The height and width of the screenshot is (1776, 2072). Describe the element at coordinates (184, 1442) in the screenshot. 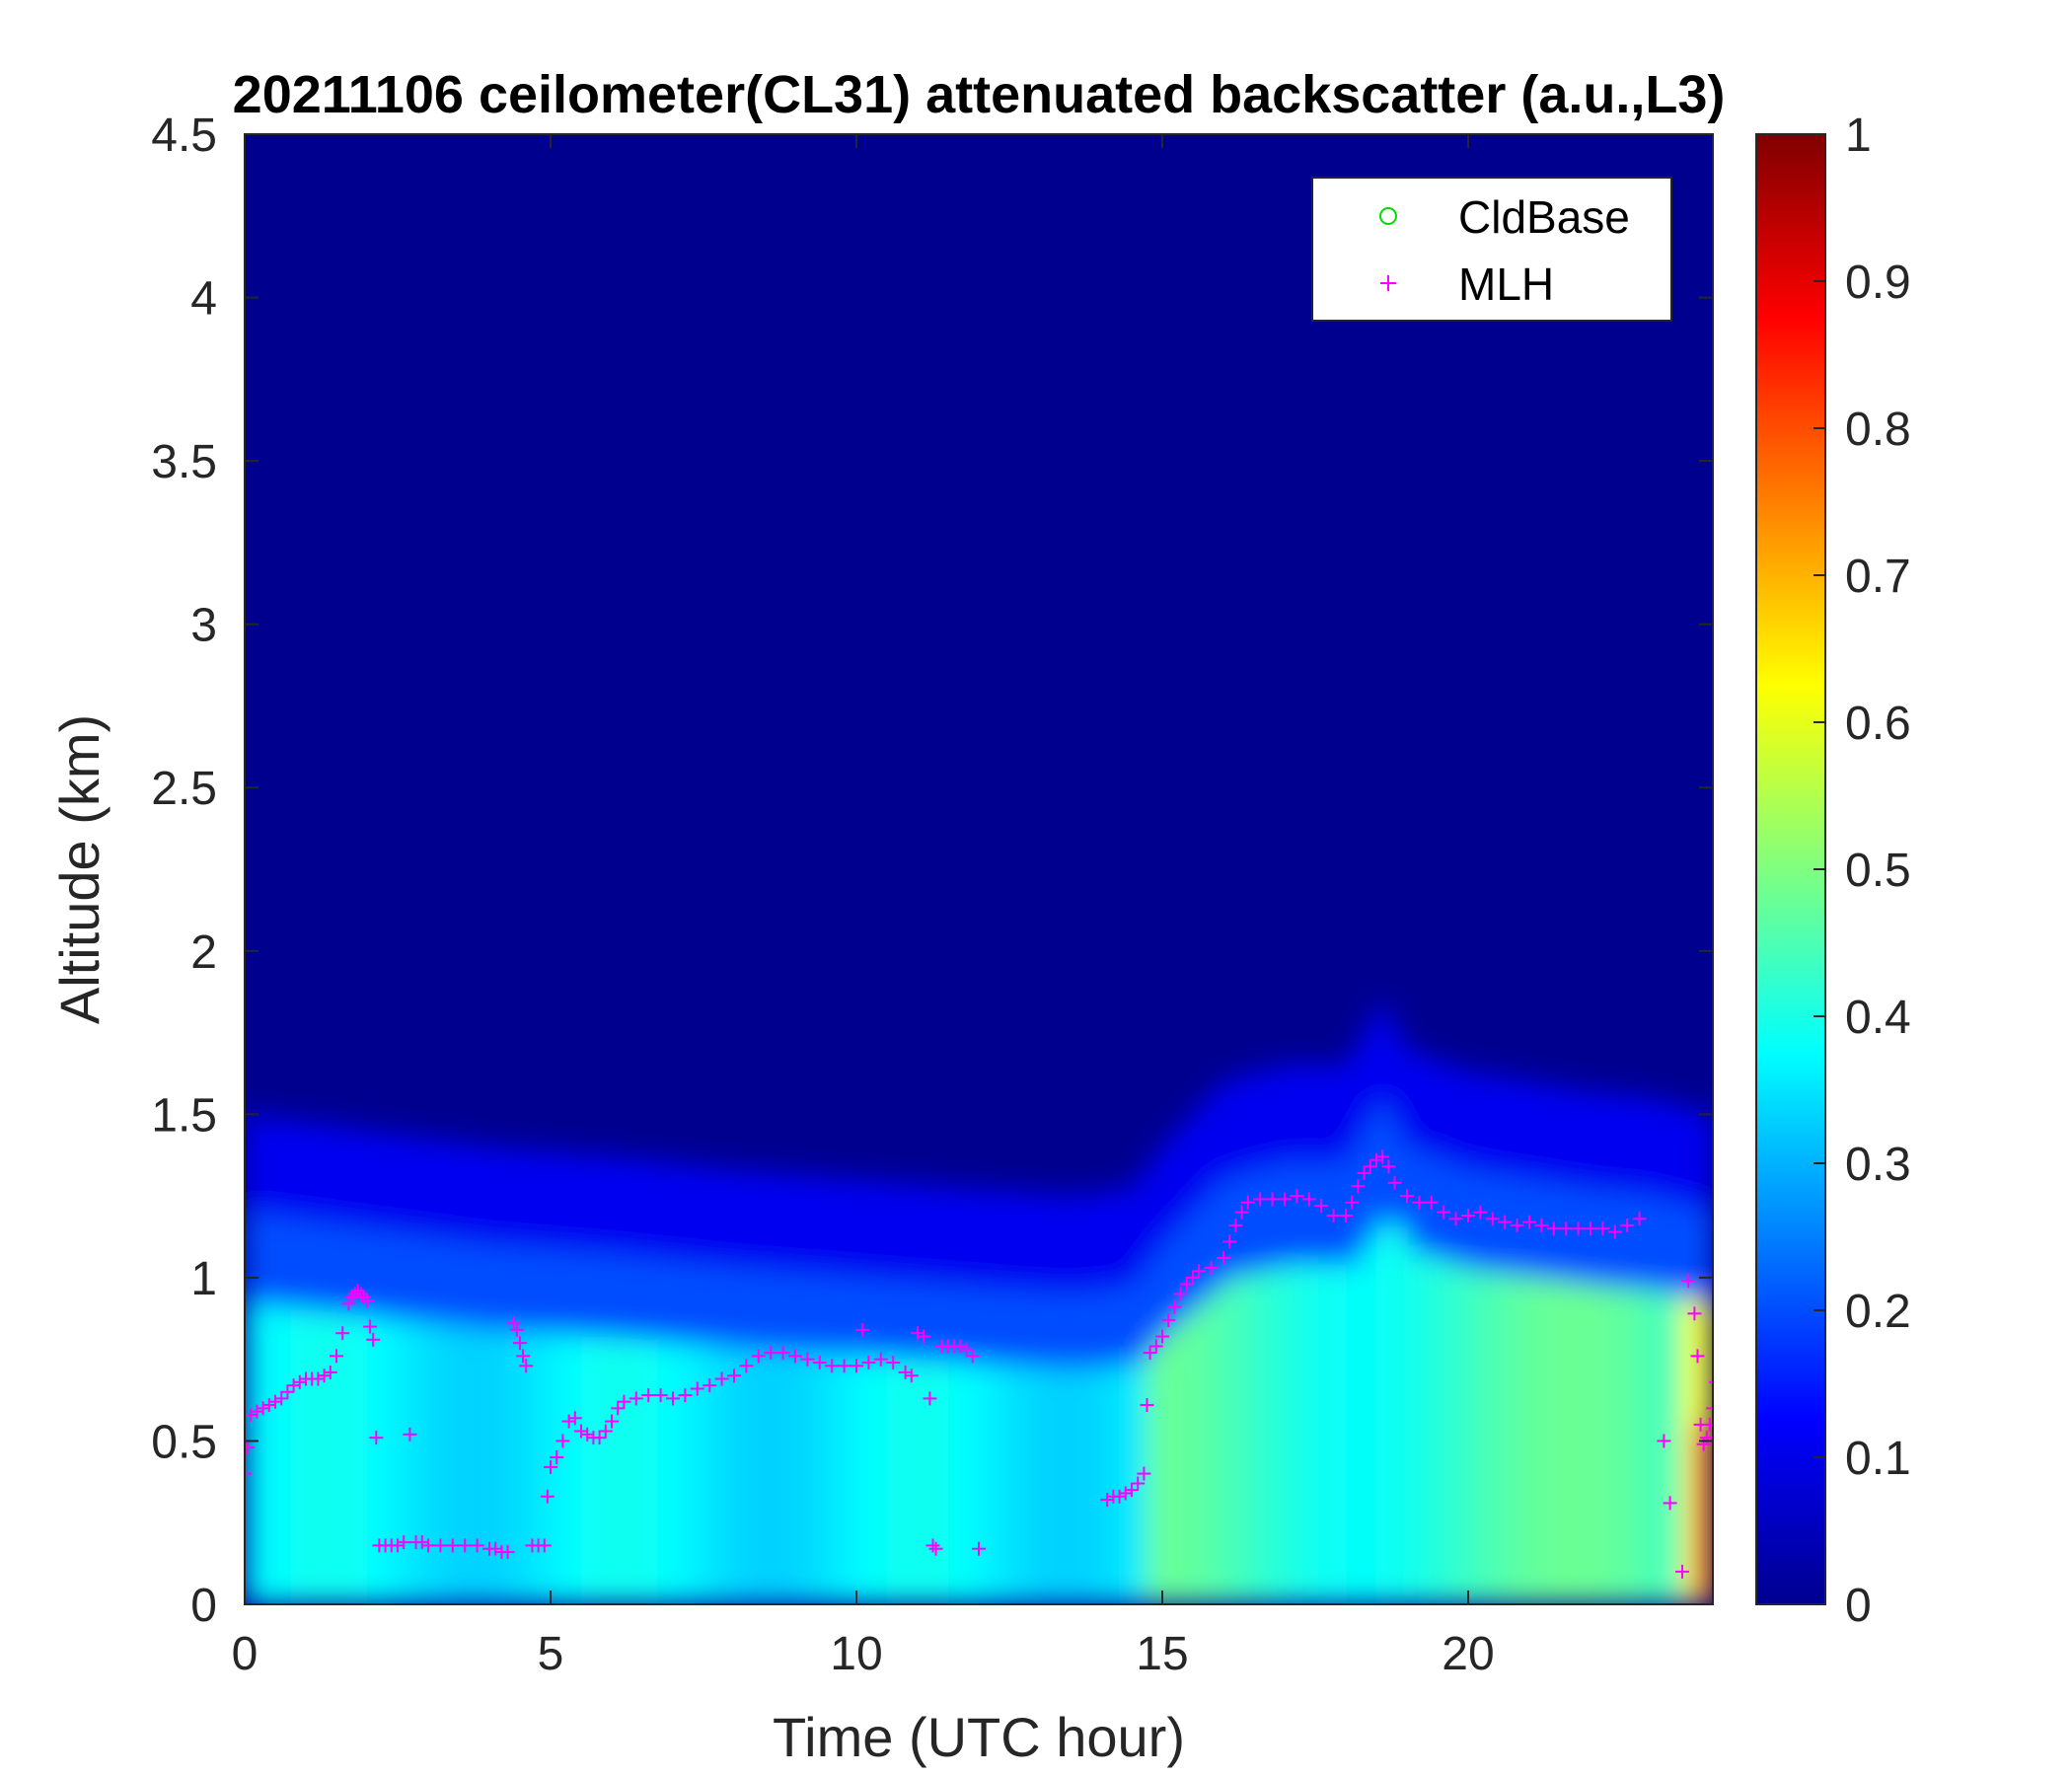

I see `y-tick-label: 0.5` at that location.